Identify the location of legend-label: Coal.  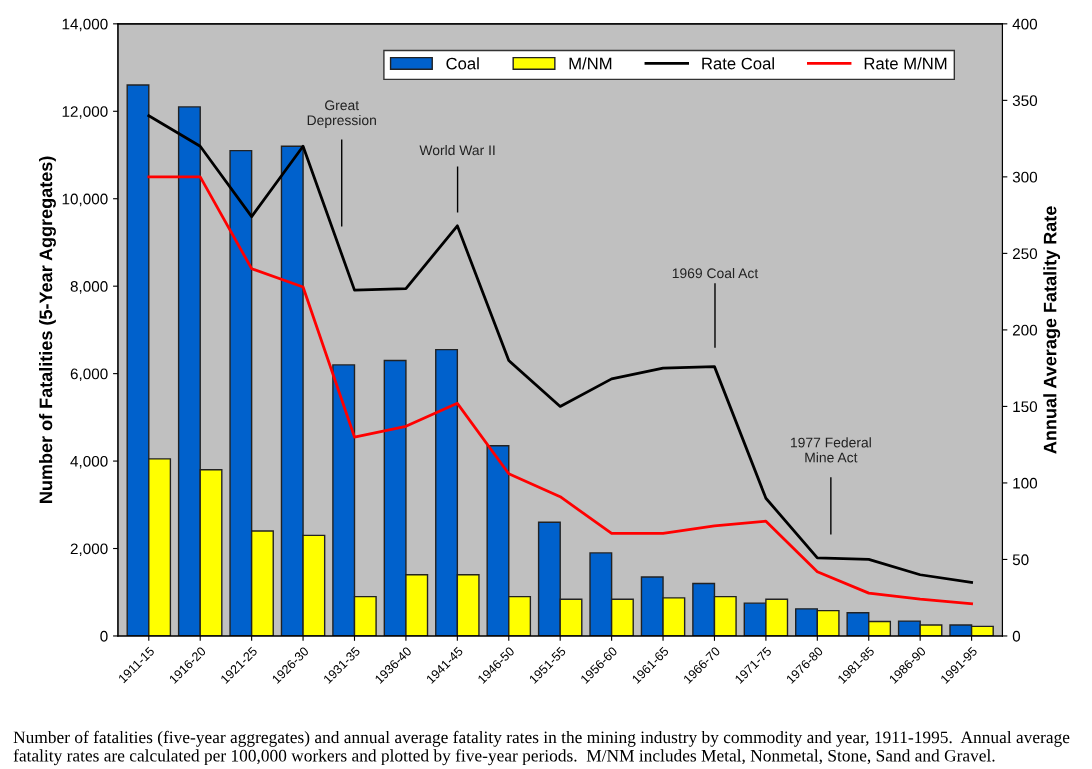
(462, 63).